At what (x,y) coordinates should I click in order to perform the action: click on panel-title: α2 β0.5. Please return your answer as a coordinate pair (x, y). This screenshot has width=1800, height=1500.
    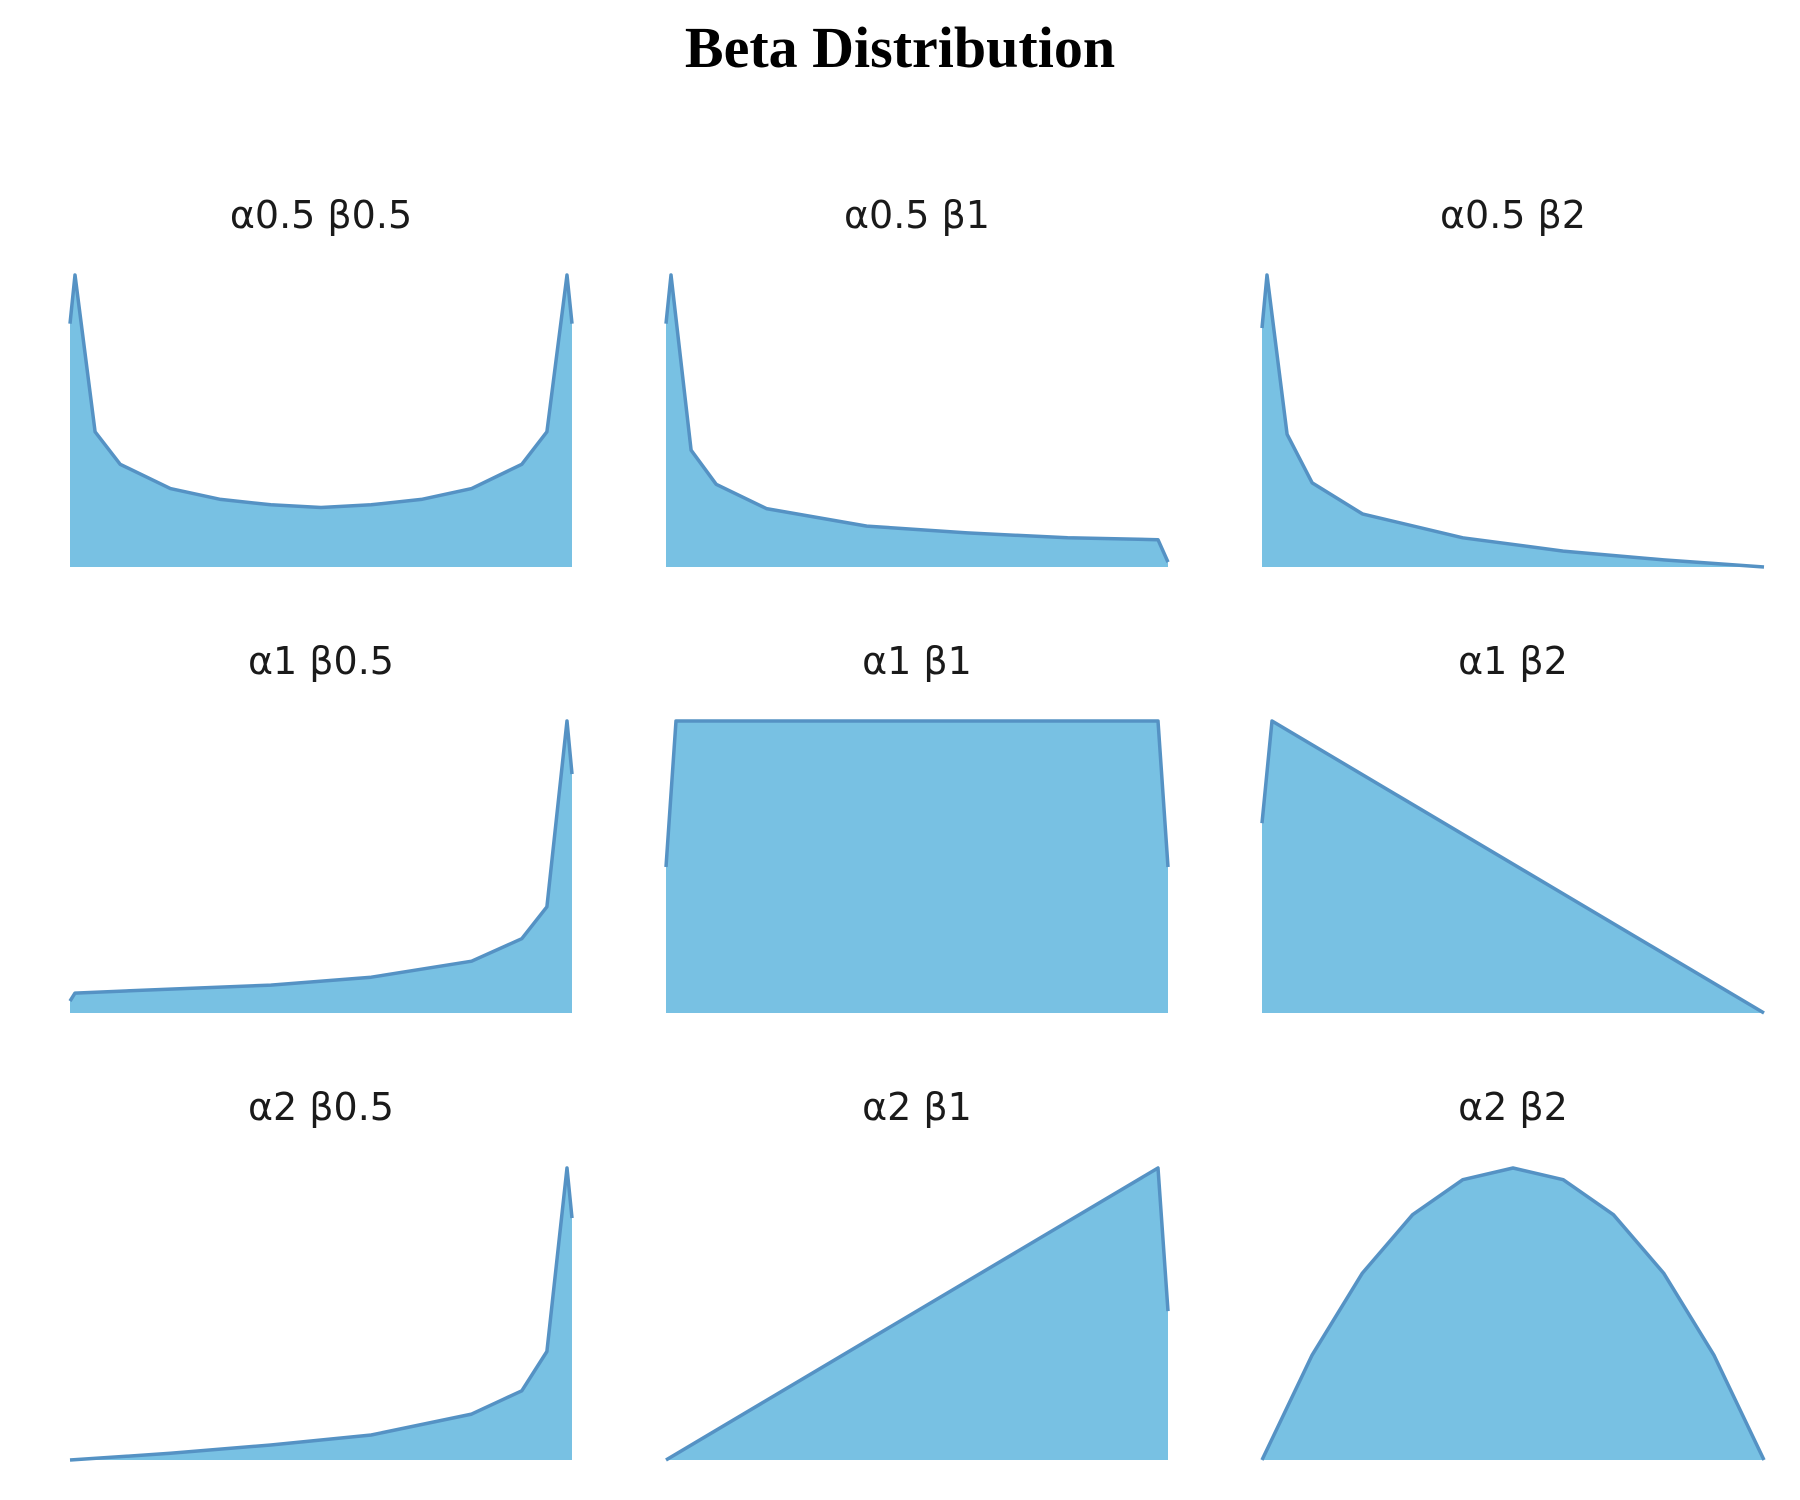
    Looking at the image, I should click on (321, 1107).